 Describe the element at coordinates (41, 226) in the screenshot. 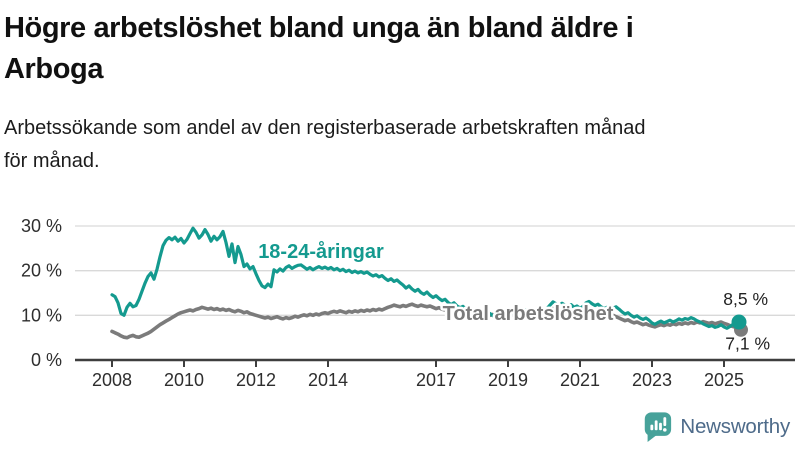

I see `y-tick-label: 30 %` at that location.